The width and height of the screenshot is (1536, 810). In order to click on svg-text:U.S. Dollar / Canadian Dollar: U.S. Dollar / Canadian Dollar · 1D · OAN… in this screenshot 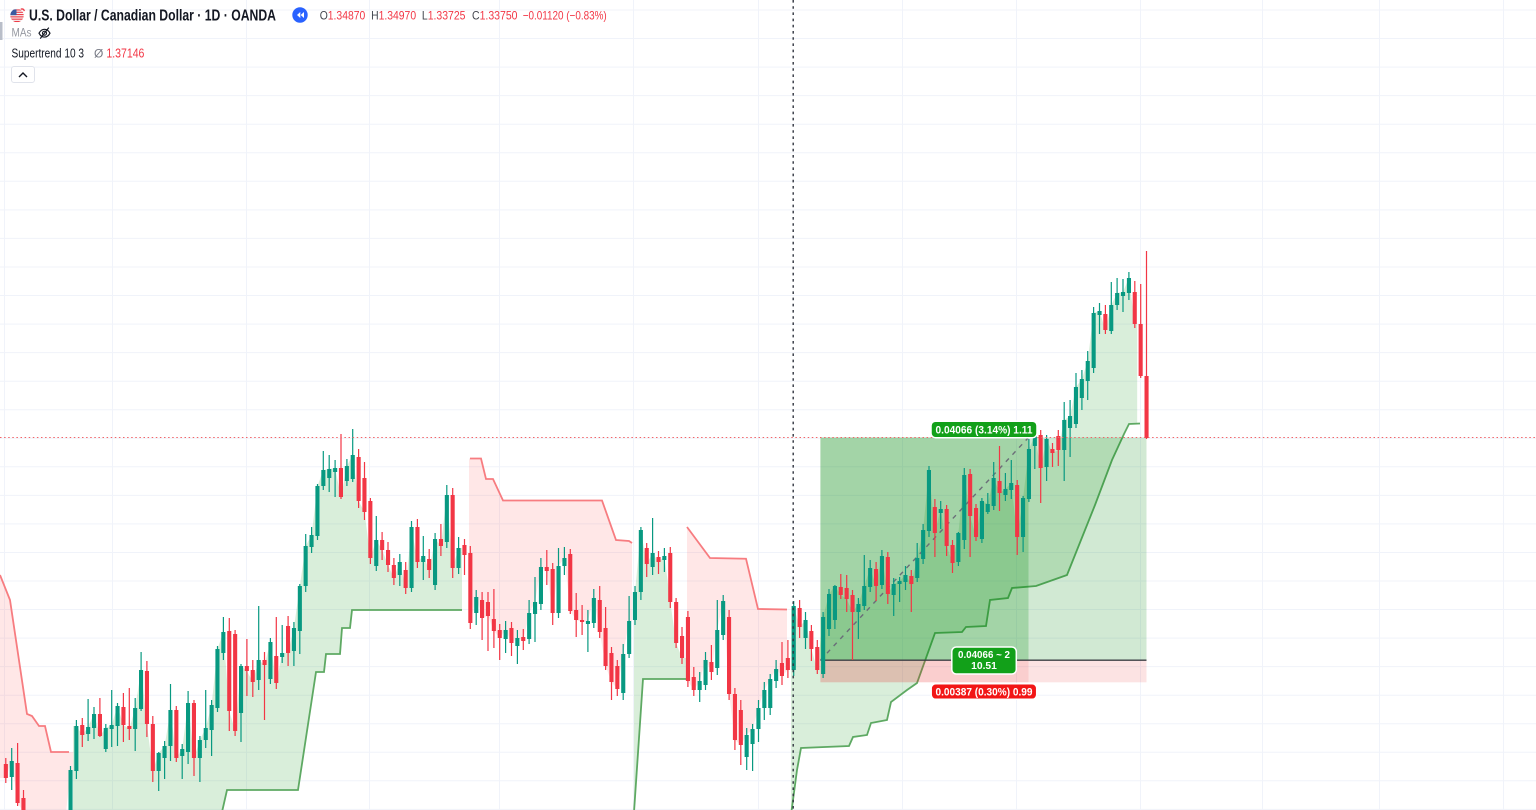, I will do `click(152, 16)`.